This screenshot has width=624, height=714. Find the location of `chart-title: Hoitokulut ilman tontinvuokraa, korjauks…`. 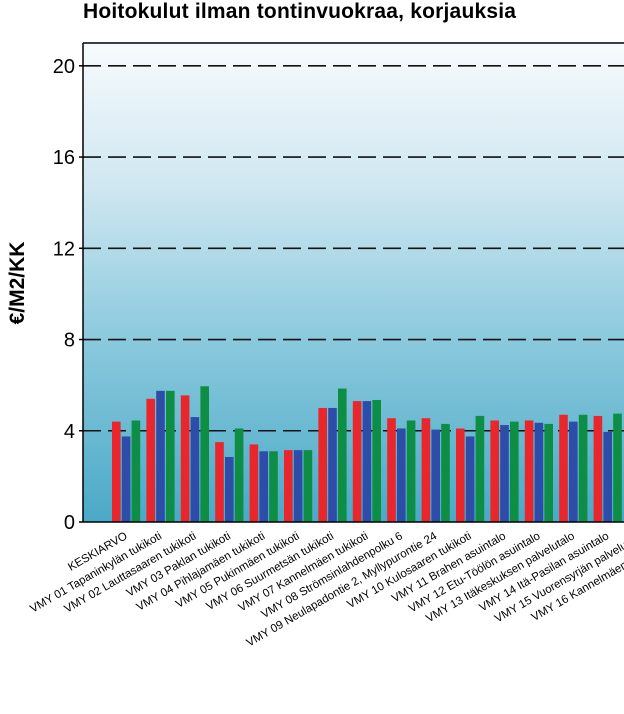

chart-title: Hoitokulut ilman tontinvuokraa, korjauks… is located at coordinates (300, 11).